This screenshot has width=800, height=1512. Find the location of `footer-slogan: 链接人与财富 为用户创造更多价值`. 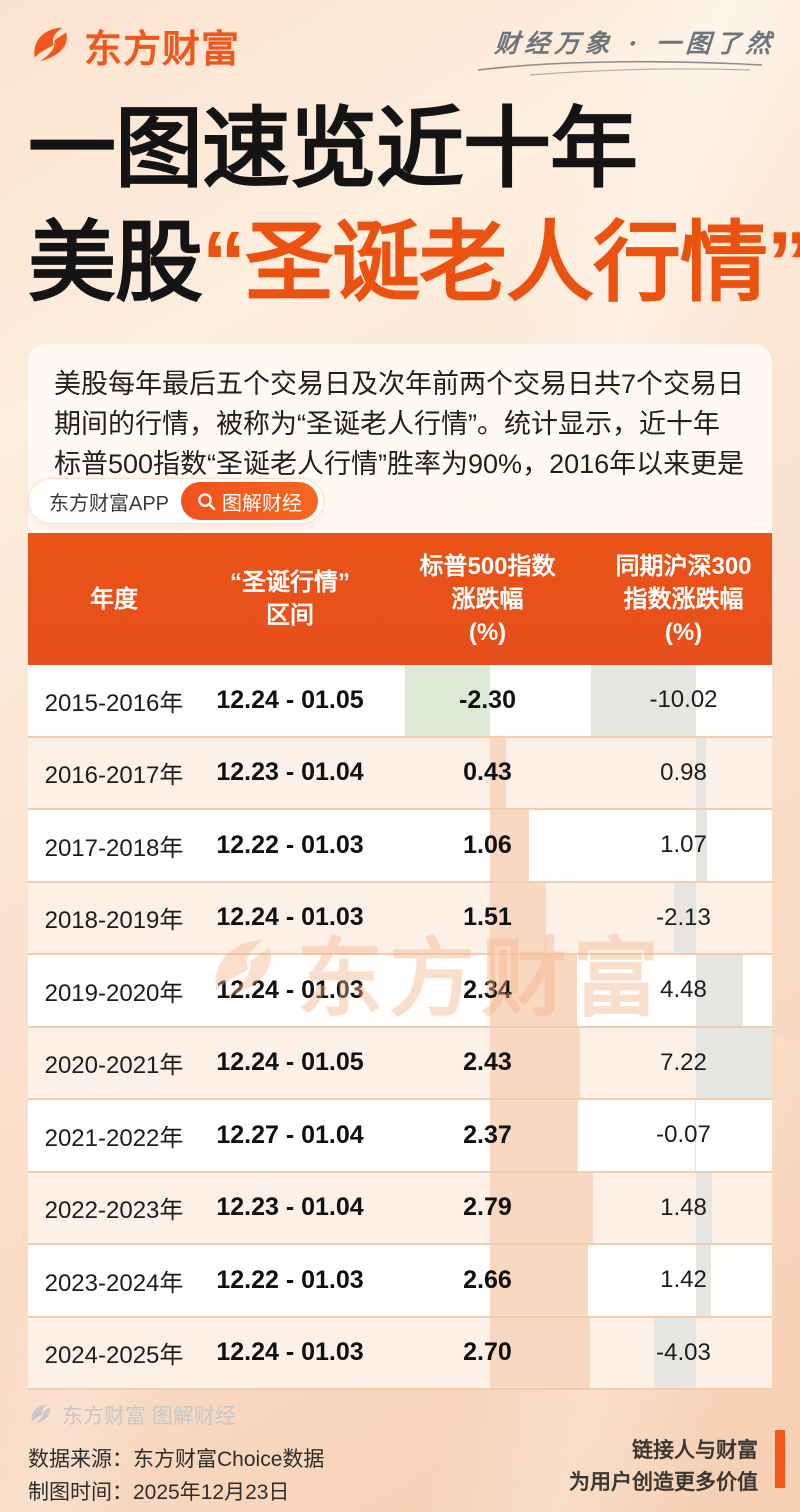

footer-slogan: 链接人与财富 为用户创造更多价值 is located at coordinates (663, 1467).